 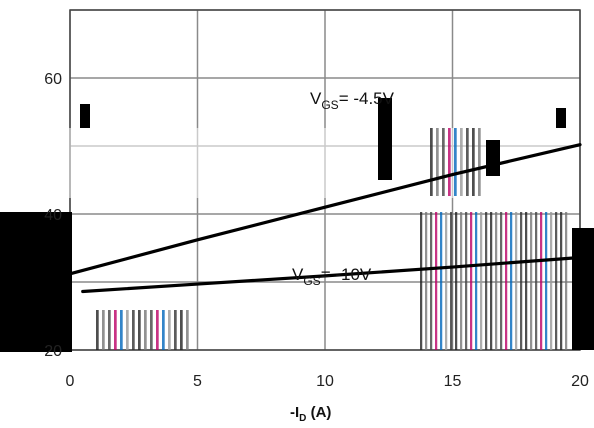 What do you see at coordinates (453, 381) in the screenshot?
I see `x-tick-label-3: 15` at bounding box center [453, 381].